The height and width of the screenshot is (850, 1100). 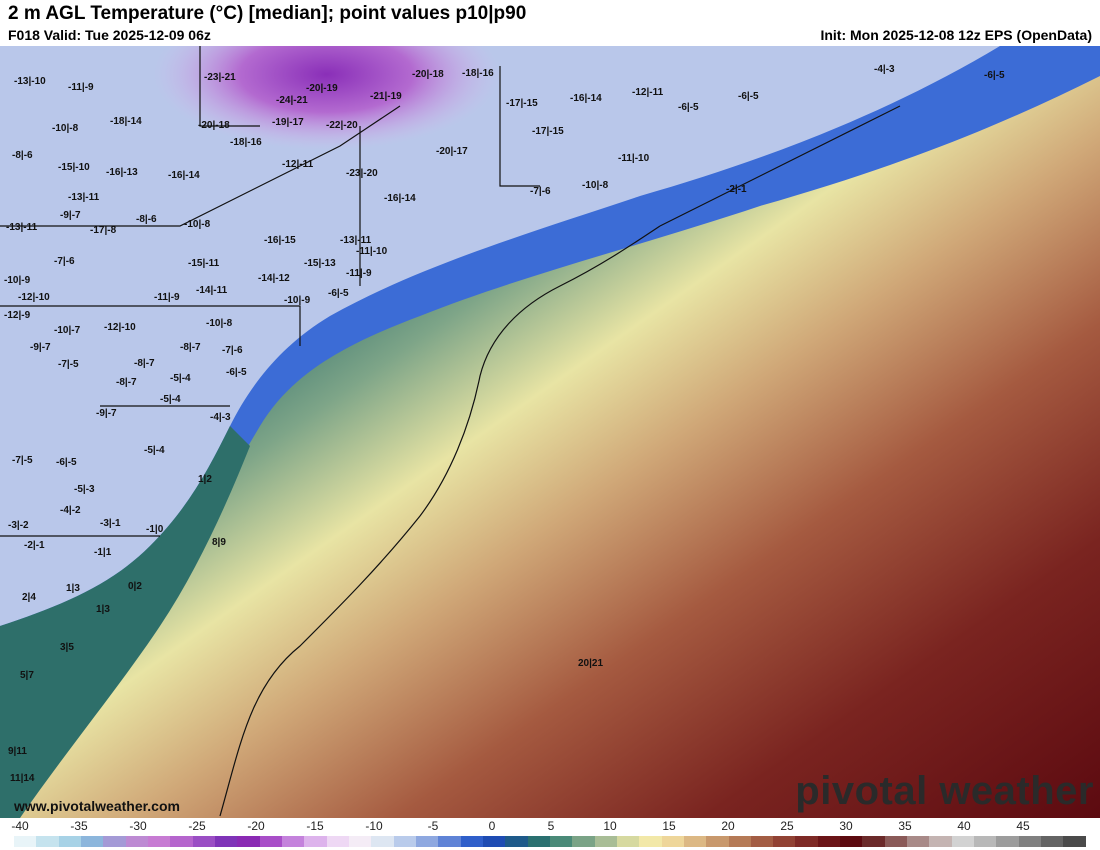 What do you see at coordinates (586, 98) in the screenshot?
I see `point-value: -16|-14` at bounding box center [586, 98].